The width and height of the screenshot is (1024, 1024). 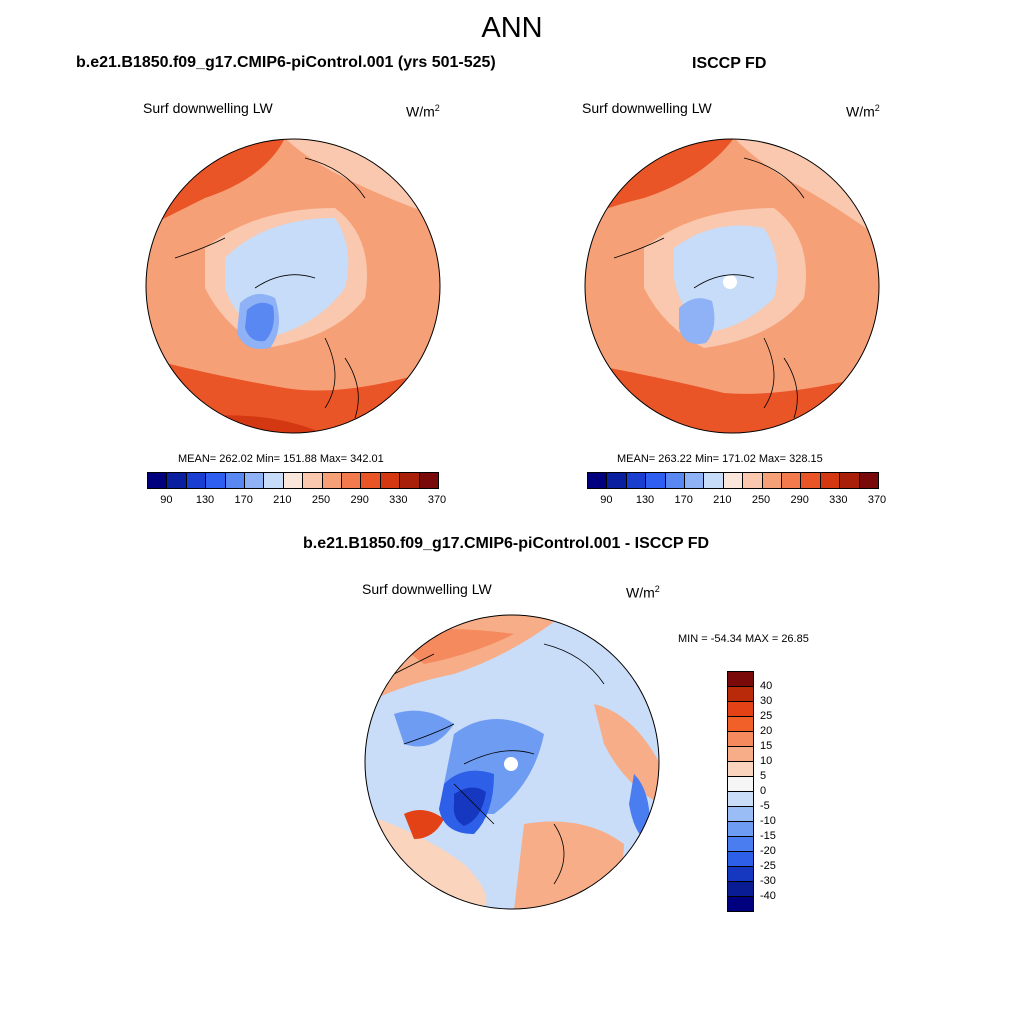 What do you see at coordinates (736, 501) in the screenshot?
I see `panel-2-colorbar-labels: 90 130 170 210 250 290 330 370` at bounding box center [736, 501].